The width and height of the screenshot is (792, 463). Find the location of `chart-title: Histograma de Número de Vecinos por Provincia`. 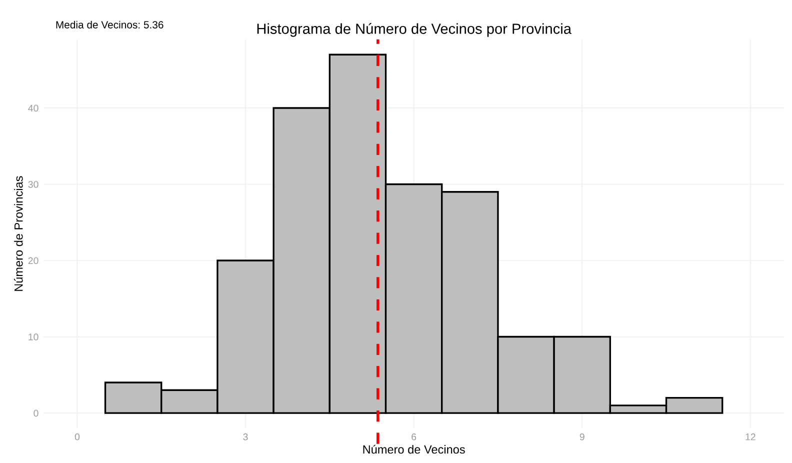

chart-title: Histograma de Número de Vecinos por Provincia is located at coordinates (414, 30).